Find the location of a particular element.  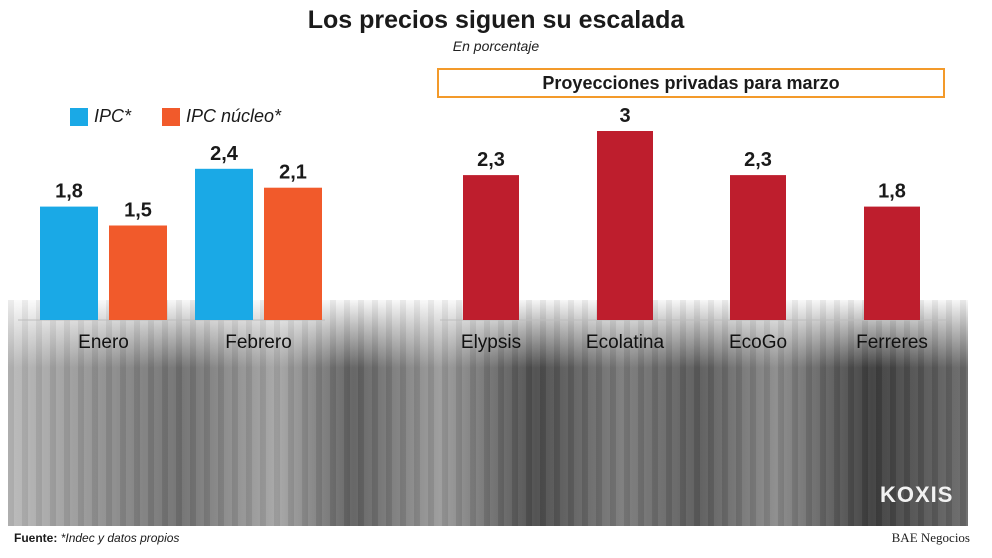

bar-ipc--enero is located at coordinates (69, 263).